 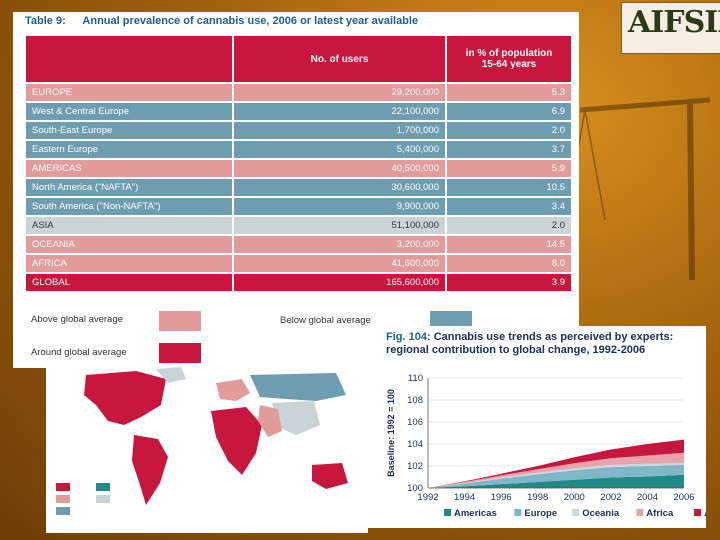 What do you see at coordinates (447, 512) in the screenshot?
I see `legend-swatch-americas` at bounding box center [447, 512].